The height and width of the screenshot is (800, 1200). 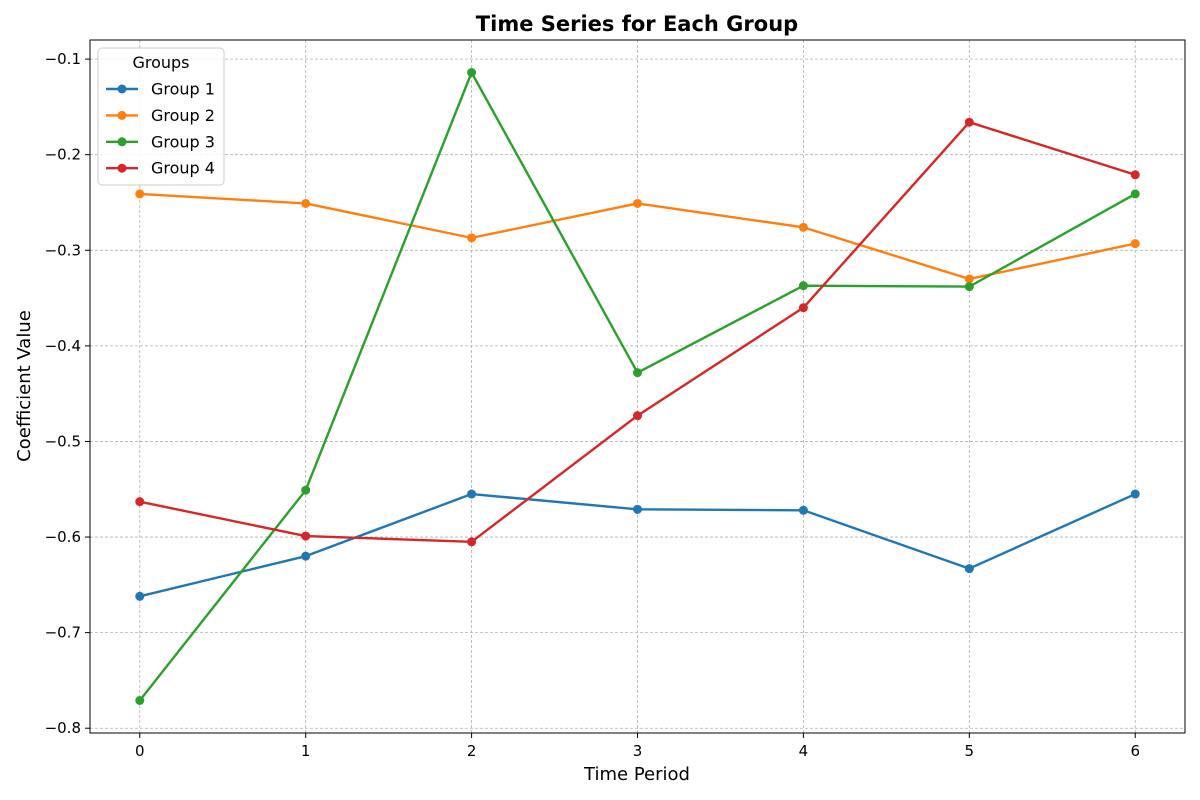 I want to click on legend-label: Group 3, so click(x=183, y=141).